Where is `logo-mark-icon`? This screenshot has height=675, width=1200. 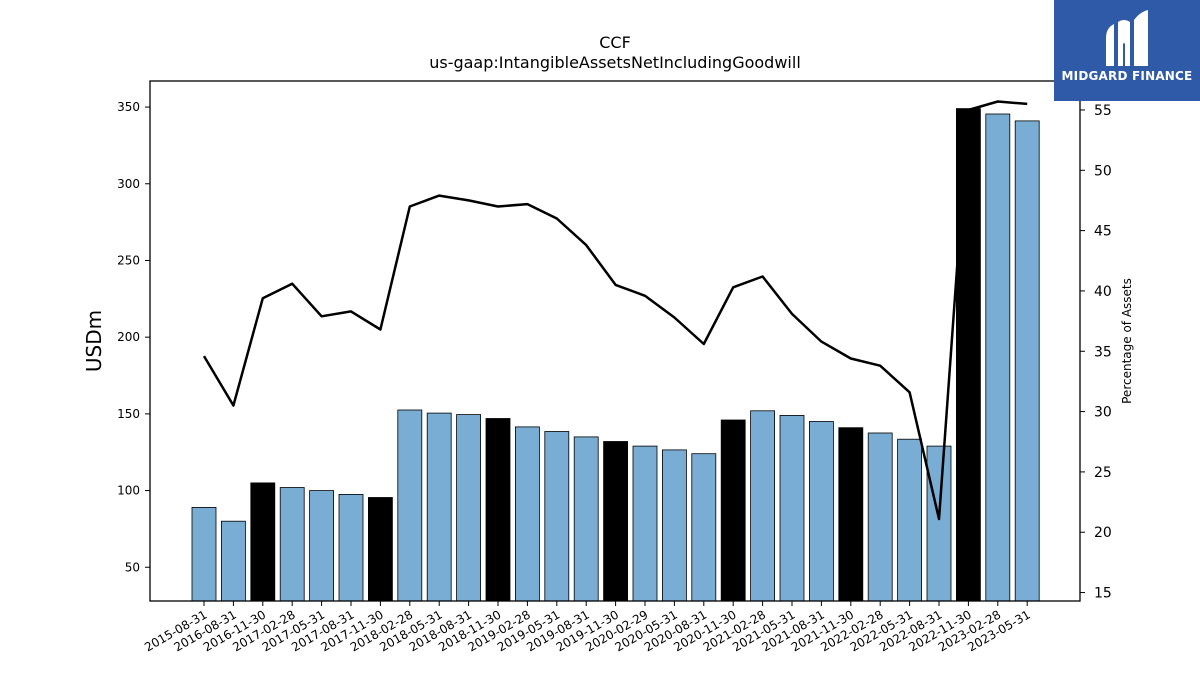 logo-mark-icon is located at coordinates (1127, 38).